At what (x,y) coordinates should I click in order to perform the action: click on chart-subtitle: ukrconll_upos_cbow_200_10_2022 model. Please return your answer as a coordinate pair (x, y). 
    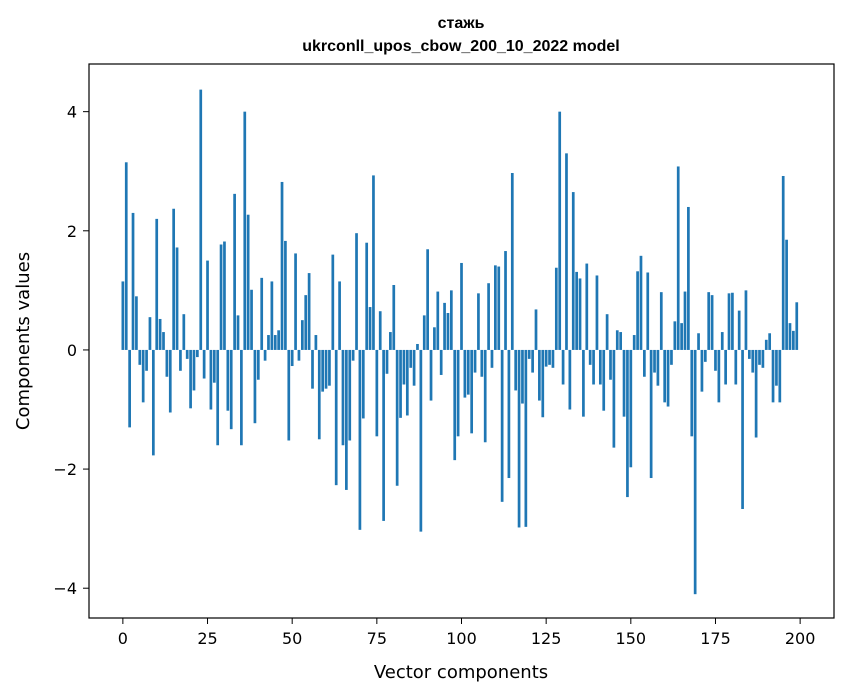
    Looking at the image, I should click on (460, 46).